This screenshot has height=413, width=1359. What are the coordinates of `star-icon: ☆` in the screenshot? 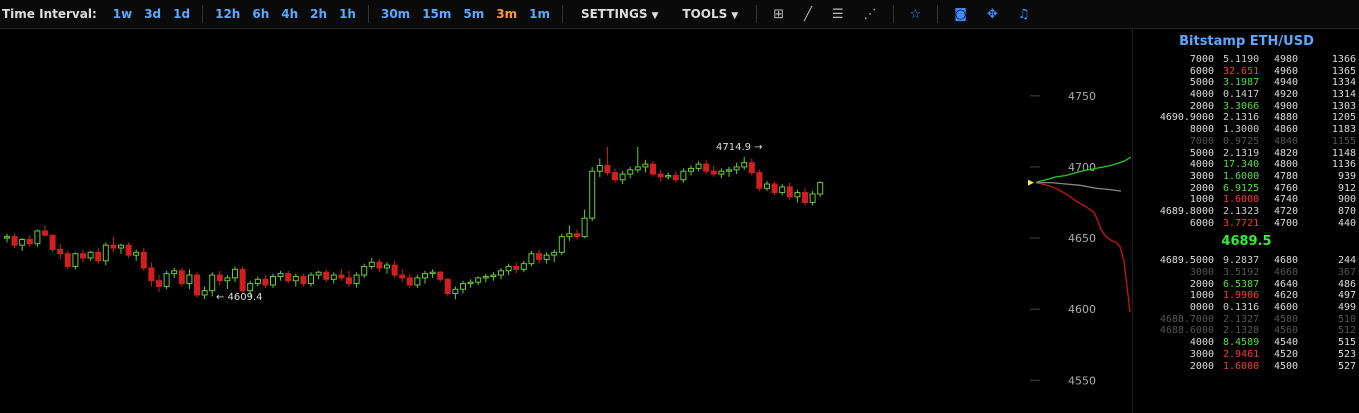 It's located at (915, 14).